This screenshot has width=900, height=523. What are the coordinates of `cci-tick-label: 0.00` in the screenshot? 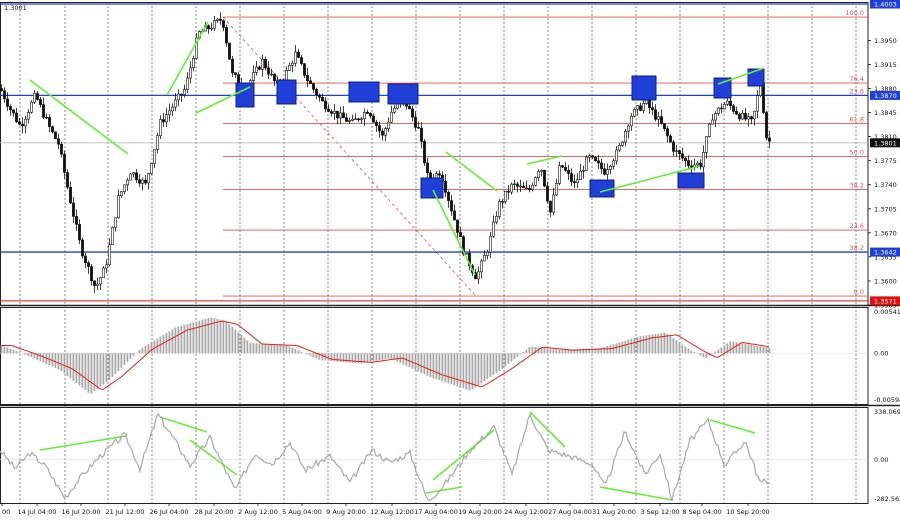 It's located at (881, 460).